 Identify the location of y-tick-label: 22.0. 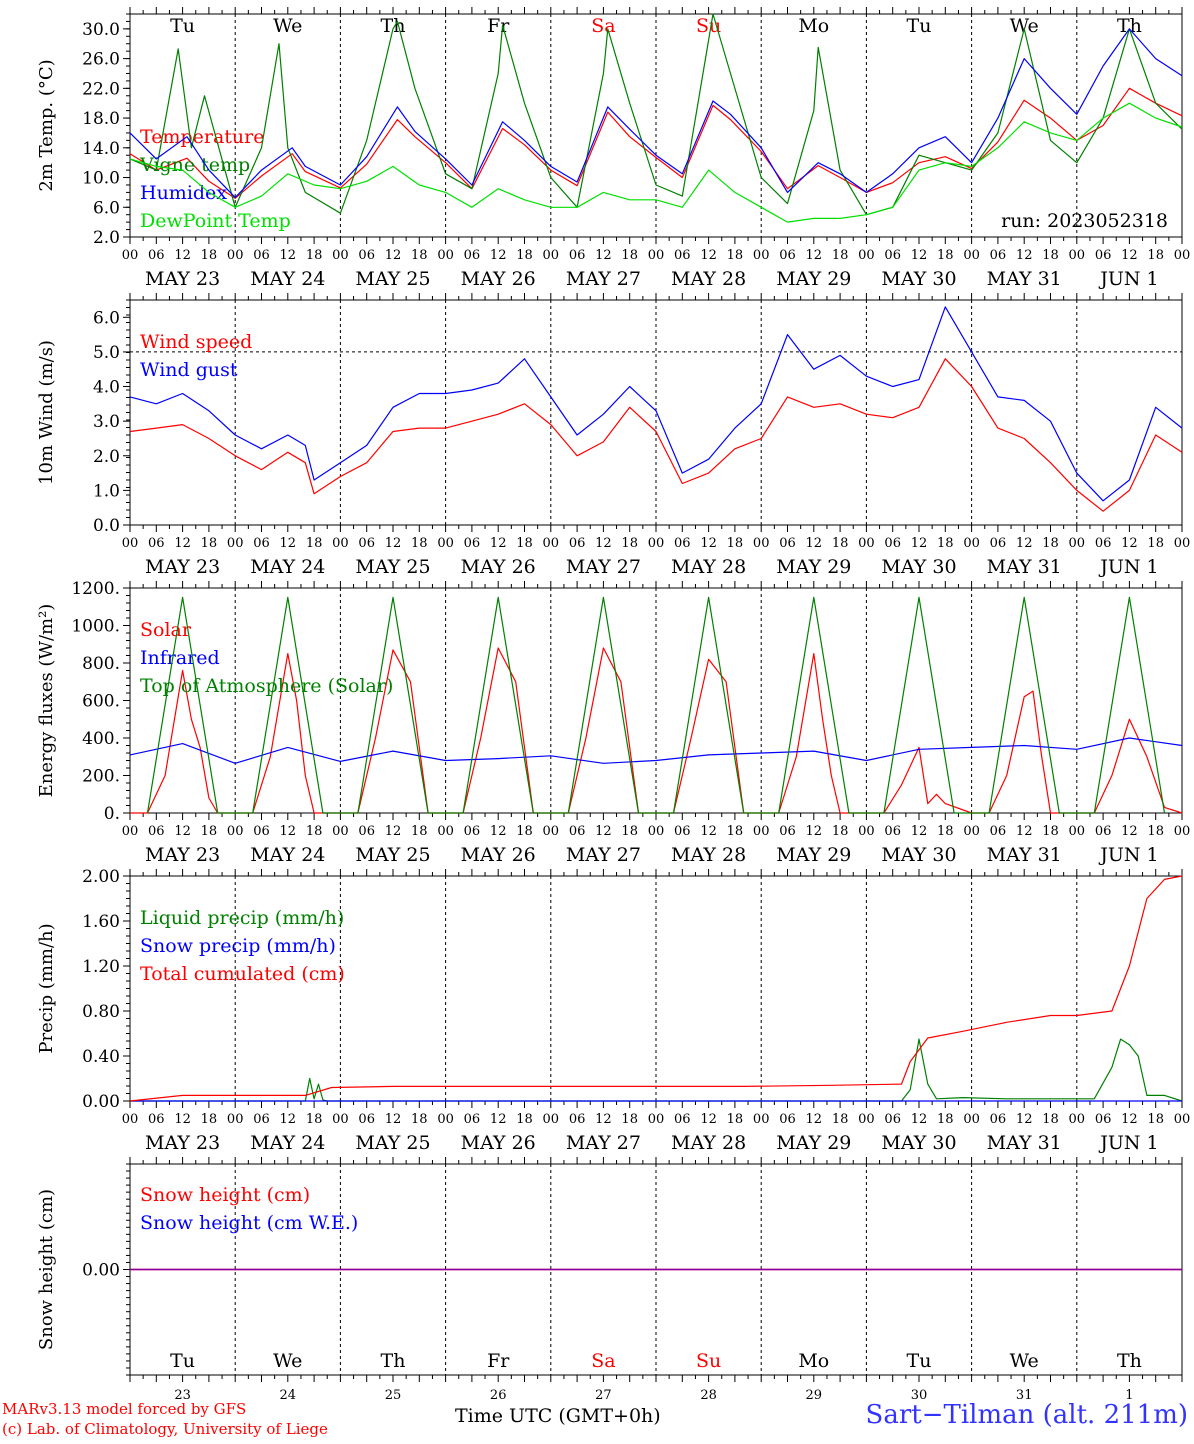
(101, 89).